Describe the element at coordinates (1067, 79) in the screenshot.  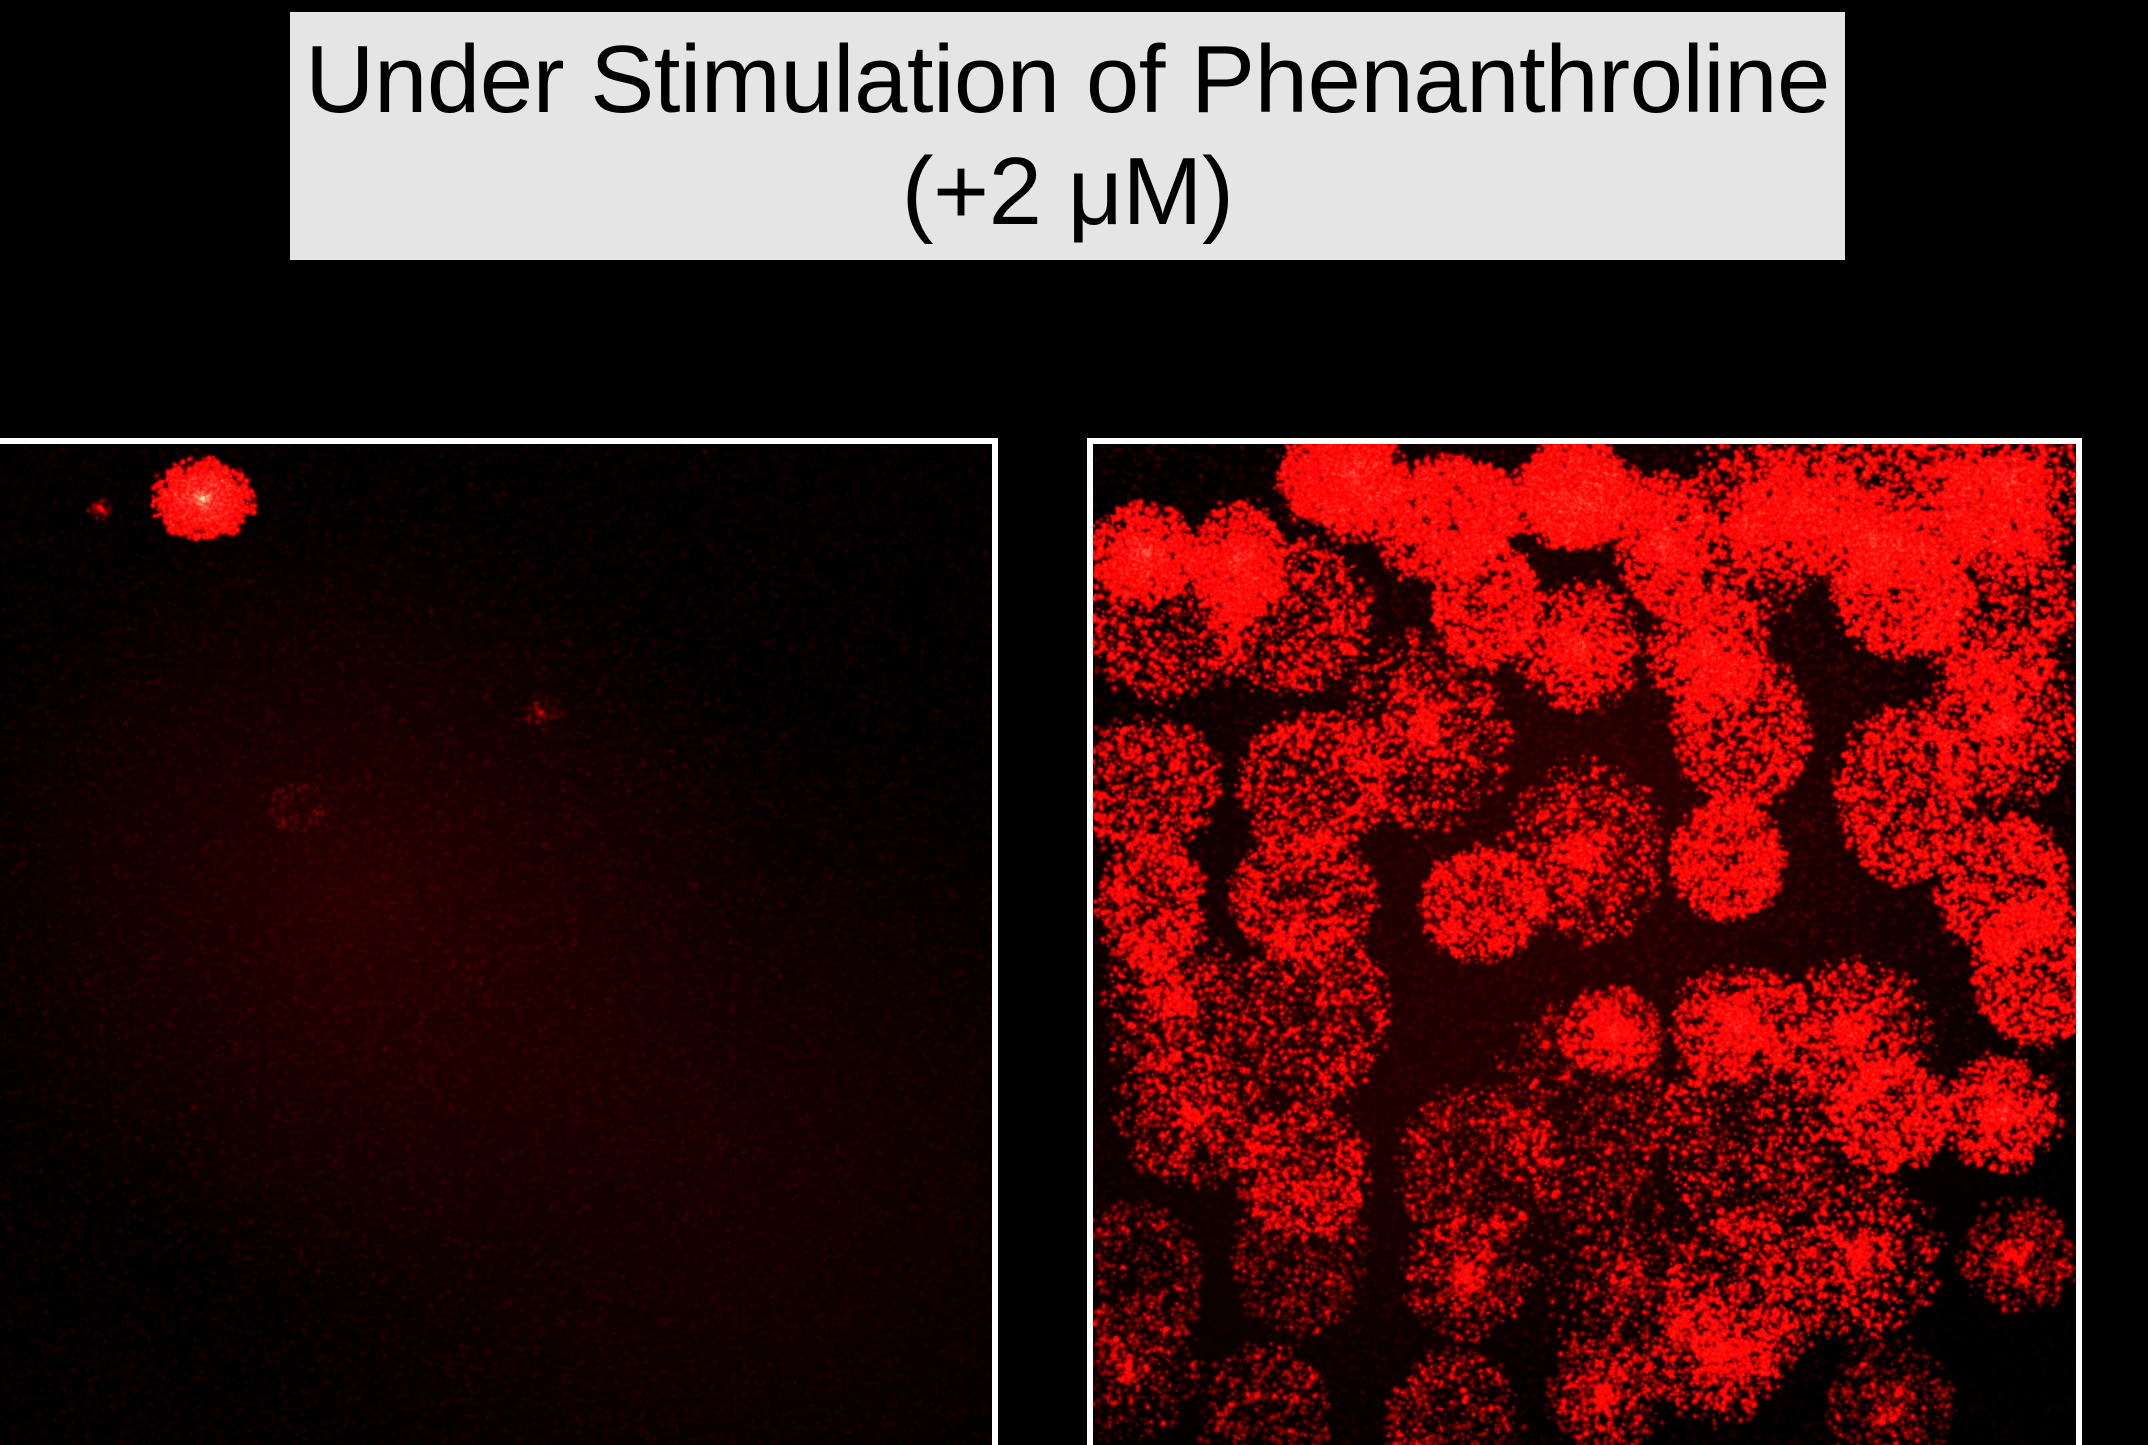
I see `title-line-1: Under Stimulation of Phenanthroline` at that location.